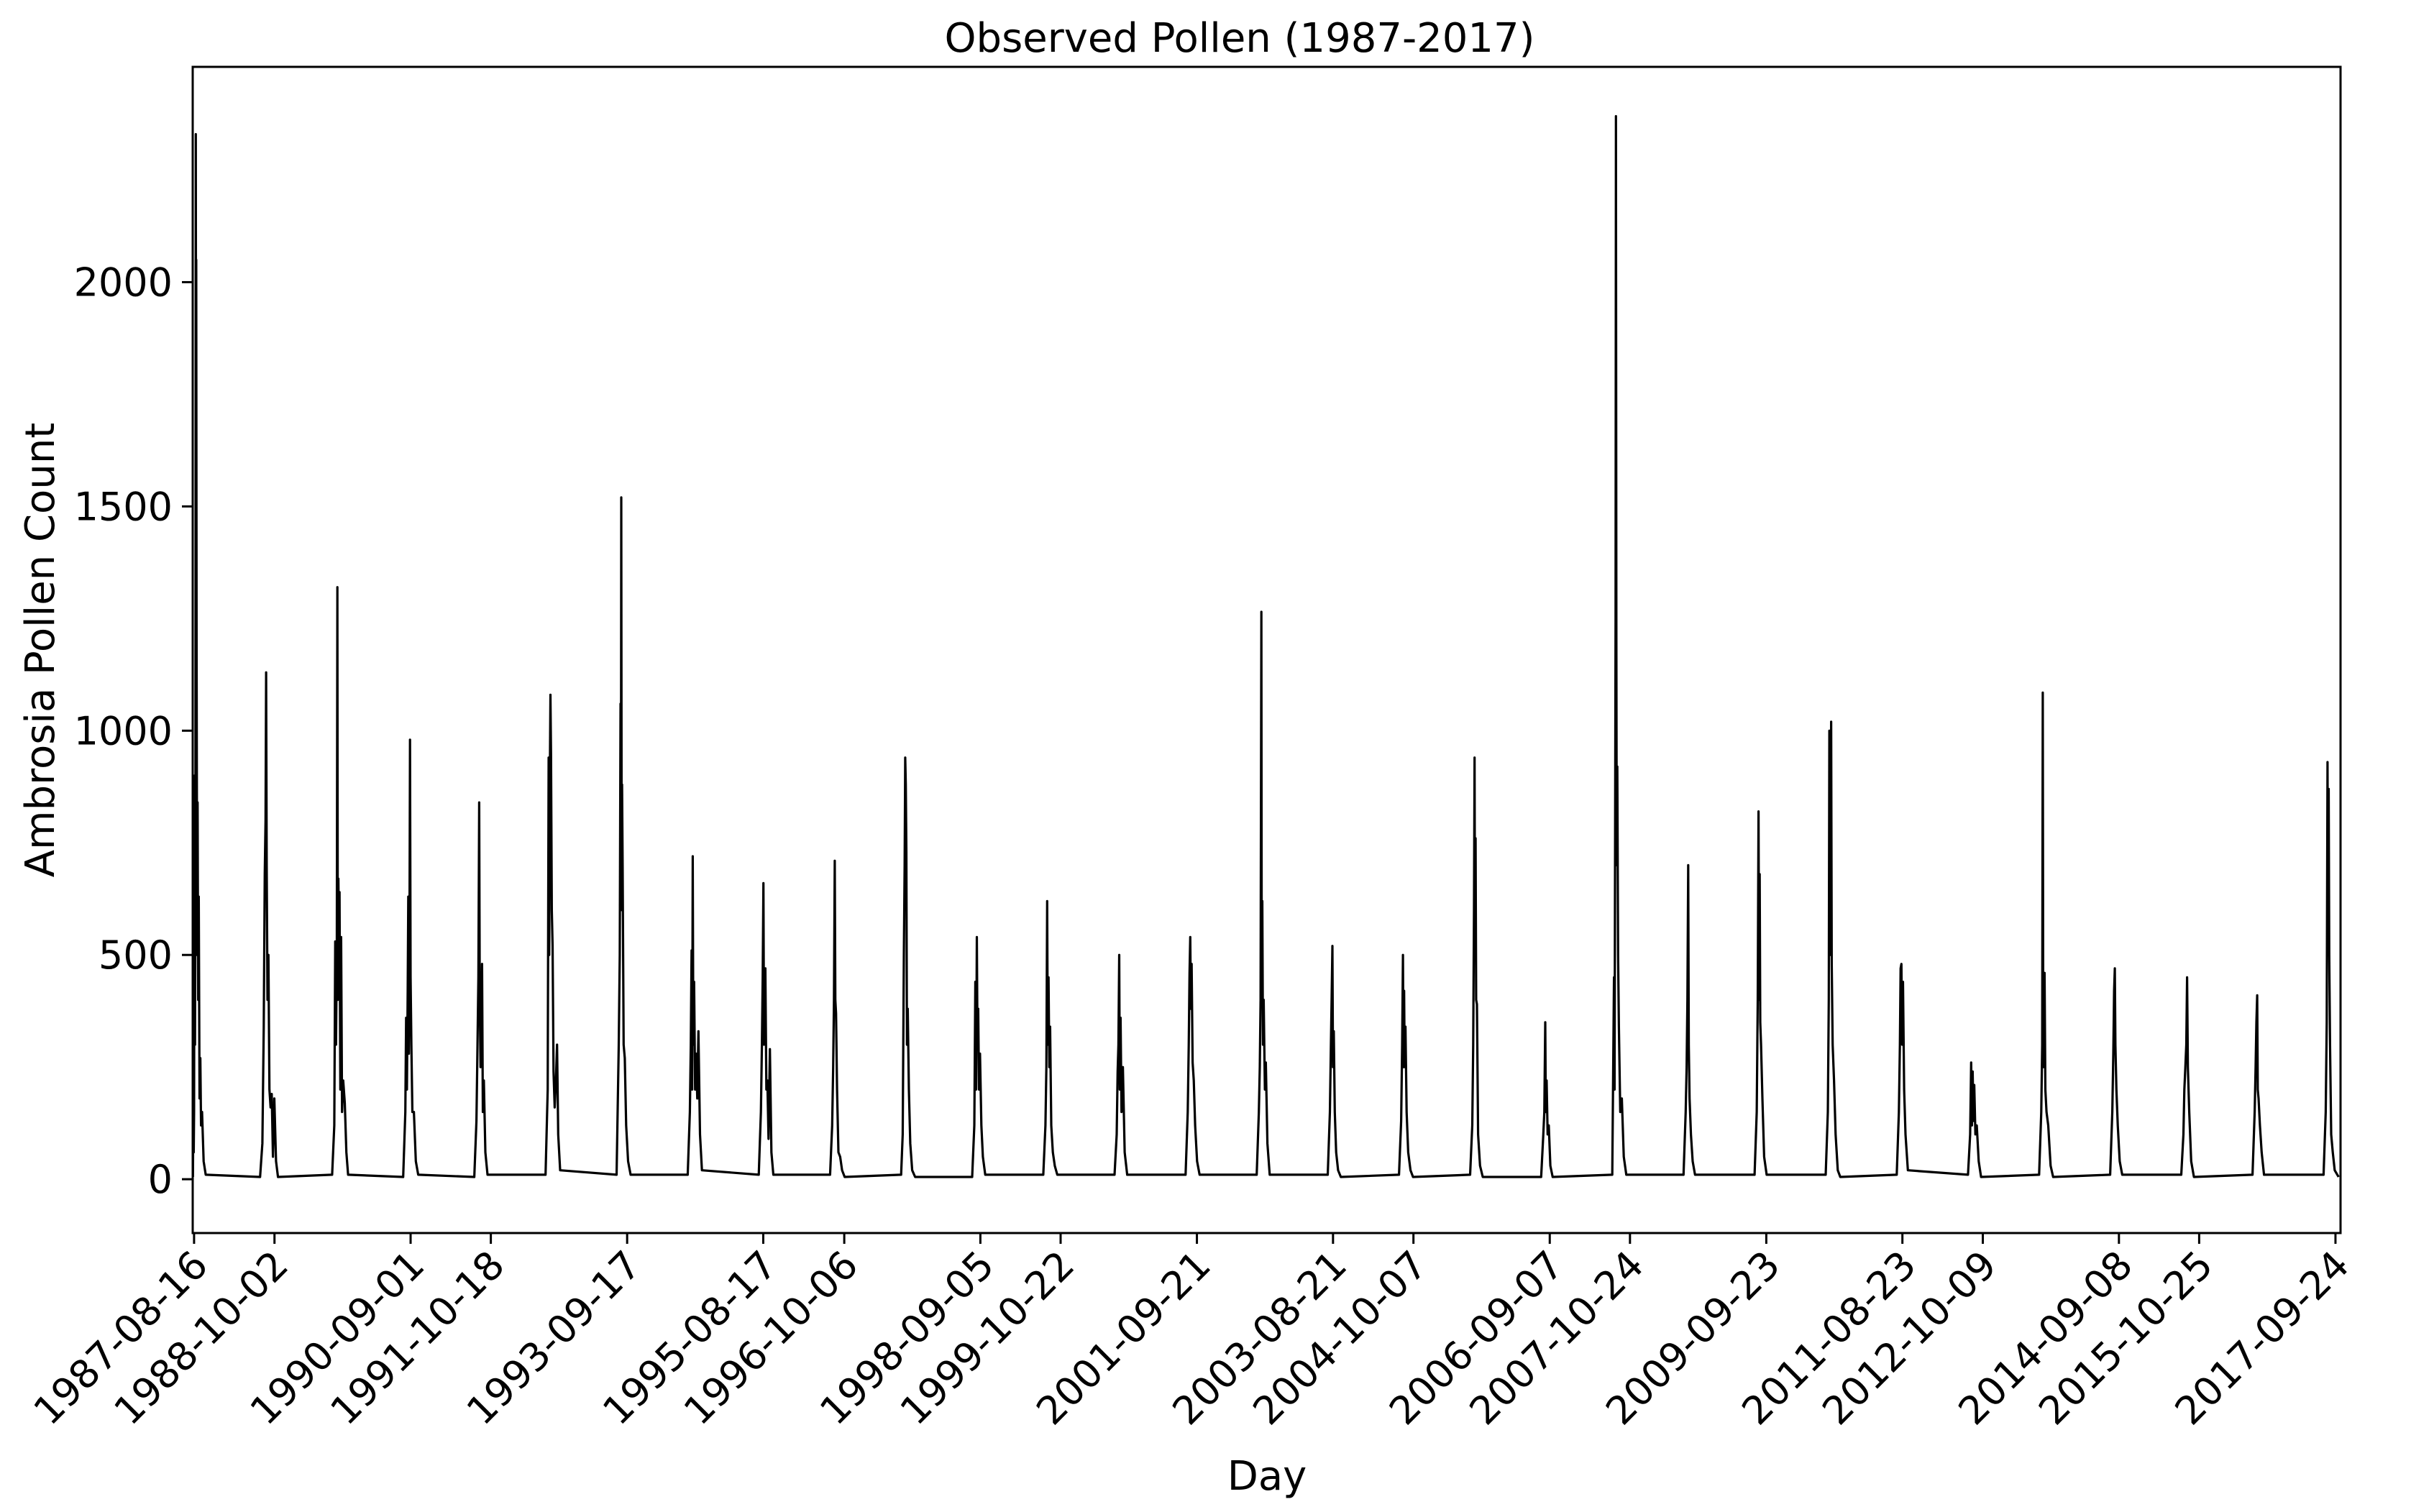  Describe the element at coordinates (1239, 38) in the screenshot. I see `chart-title: Observed Pollen (1987-2017)` at that location.